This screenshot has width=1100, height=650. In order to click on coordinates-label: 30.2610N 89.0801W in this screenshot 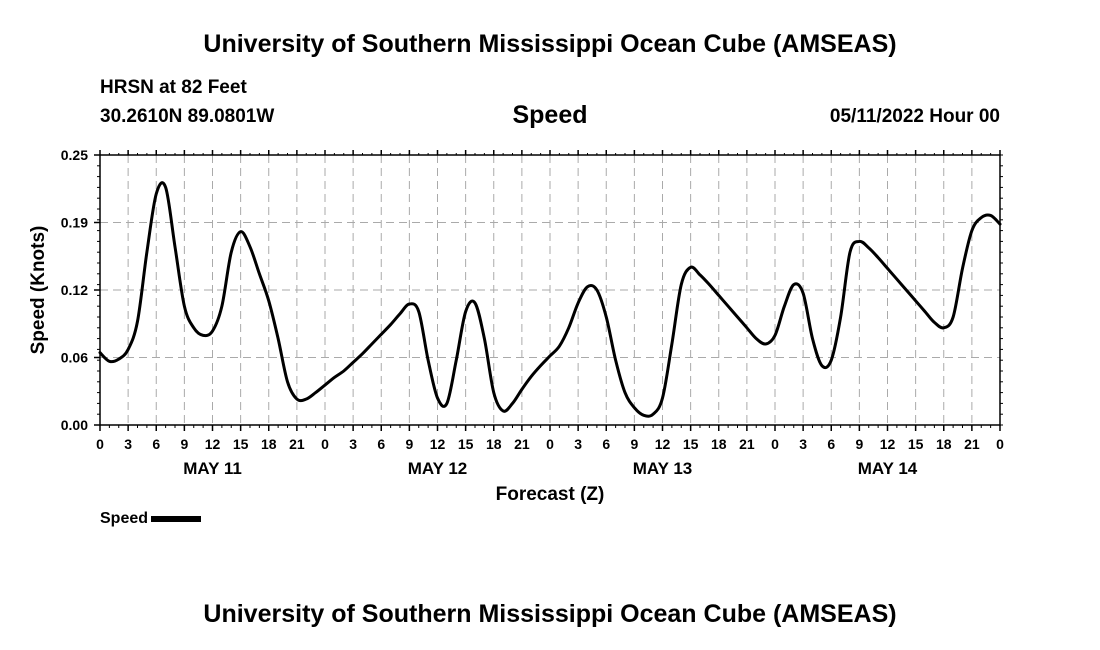, I will do `click(187, 116)`.